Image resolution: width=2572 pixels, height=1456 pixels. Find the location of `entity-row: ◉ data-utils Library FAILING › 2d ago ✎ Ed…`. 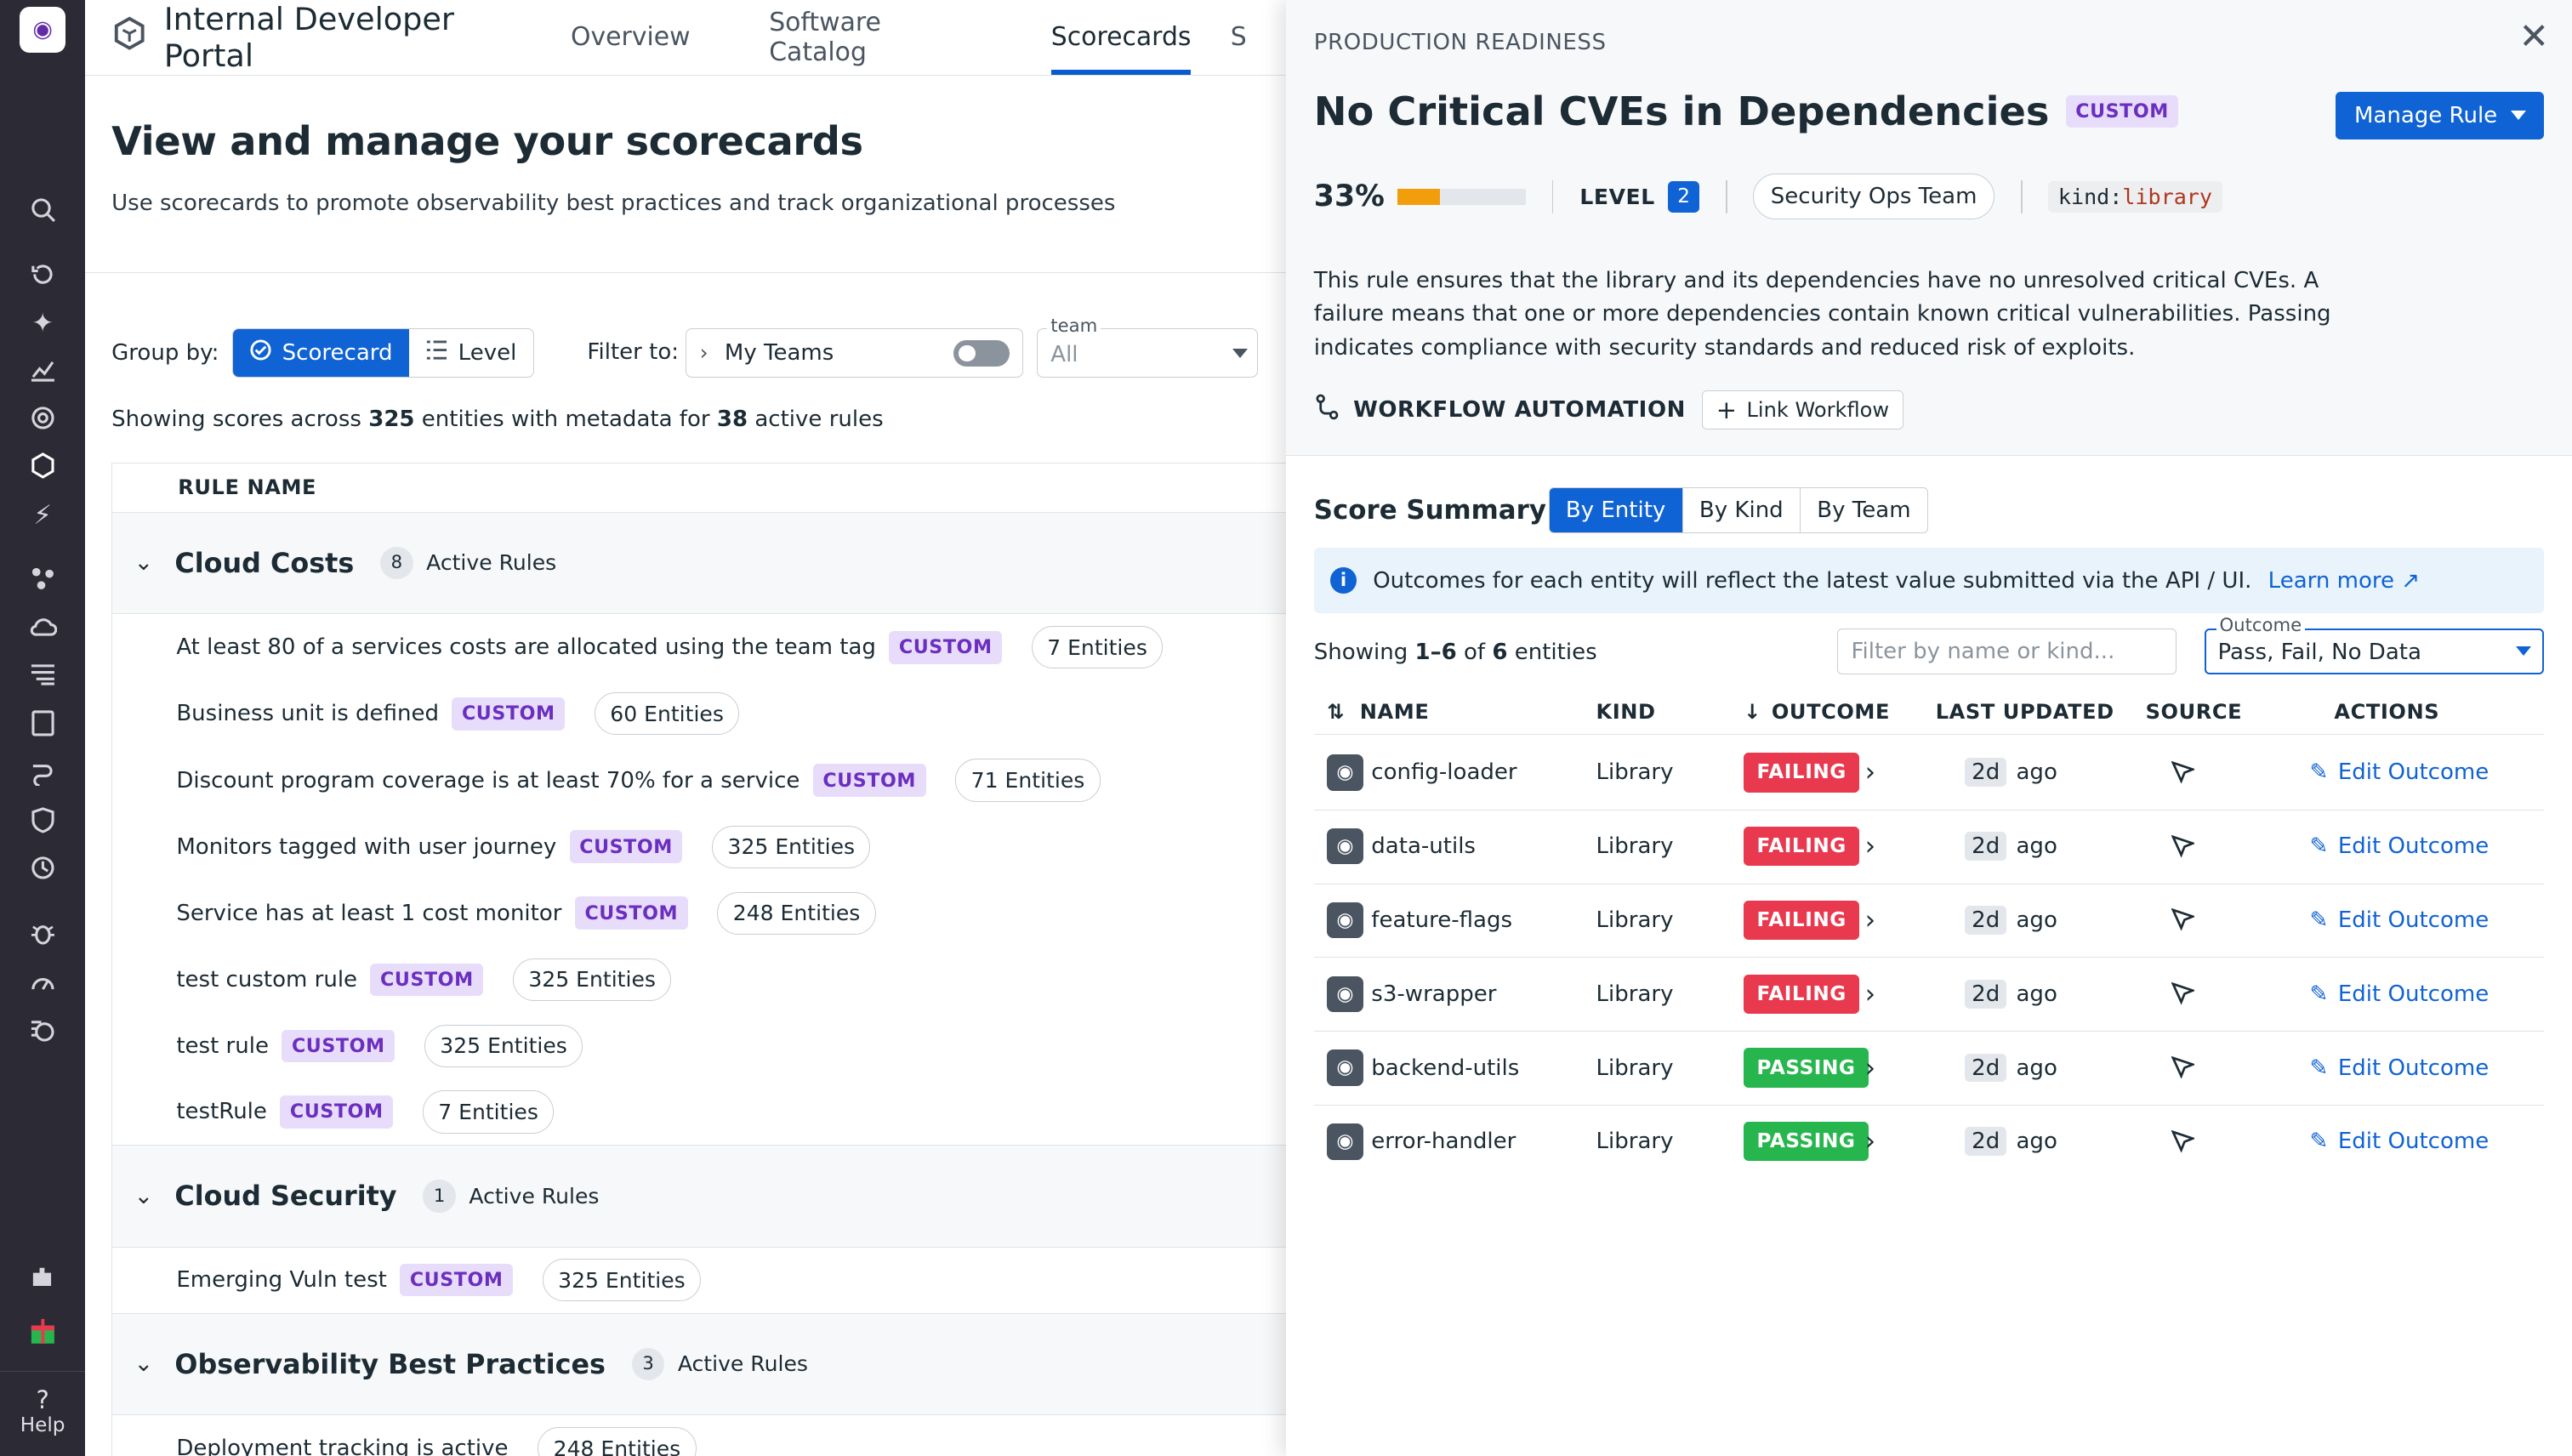

entity-row: ◉ data-utils Library FAILING › 2d ago ✎ Ed… is located at coordinates (1929, 847).